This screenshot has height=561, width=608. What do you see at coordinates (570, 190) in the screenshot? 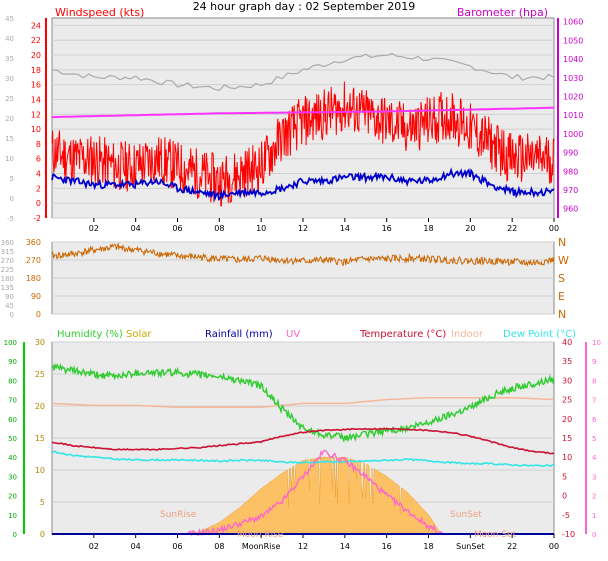
I see `baro-tick-label: 970` at bounding box center [570, 190].